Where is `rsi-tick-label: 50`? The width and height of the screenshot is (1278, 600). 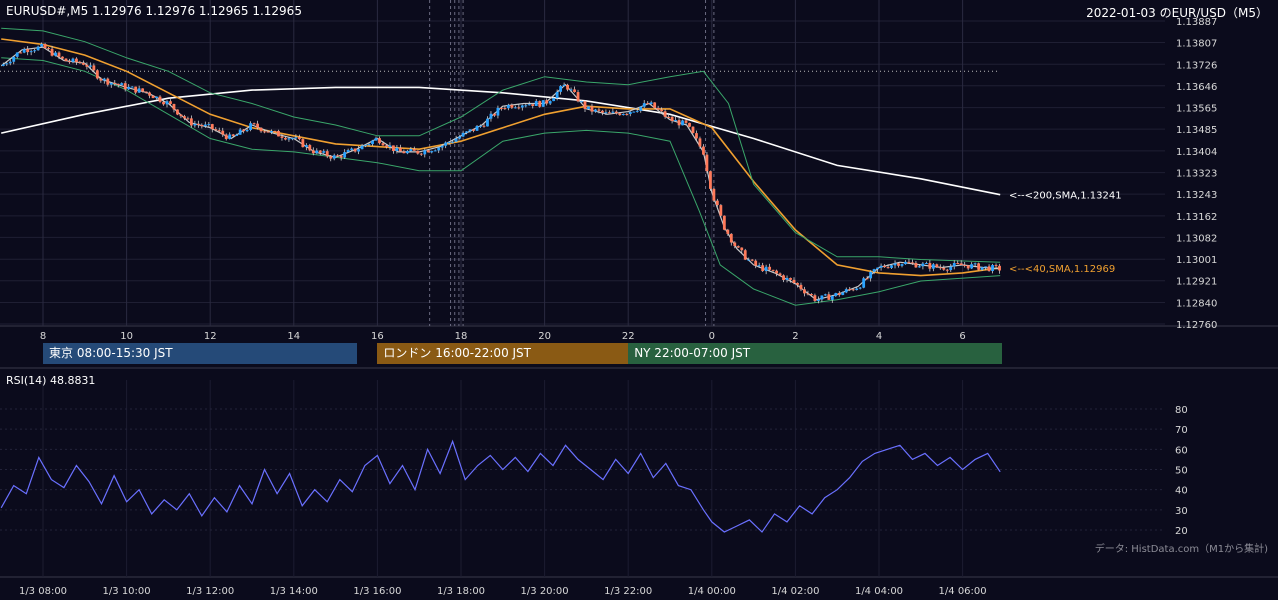 rsi-tick-label: 50 is located at coordinates (1181, 471).